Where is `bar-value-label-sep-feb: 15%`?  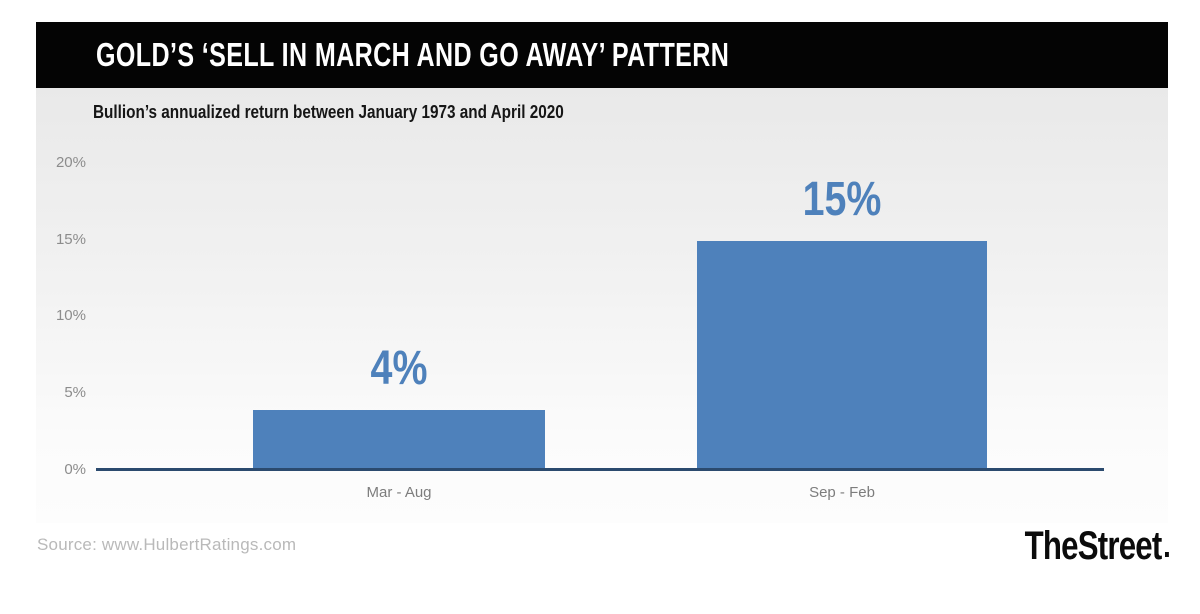
bar-value-label-sep-feb: 15% is located at coordinates (842, 199).